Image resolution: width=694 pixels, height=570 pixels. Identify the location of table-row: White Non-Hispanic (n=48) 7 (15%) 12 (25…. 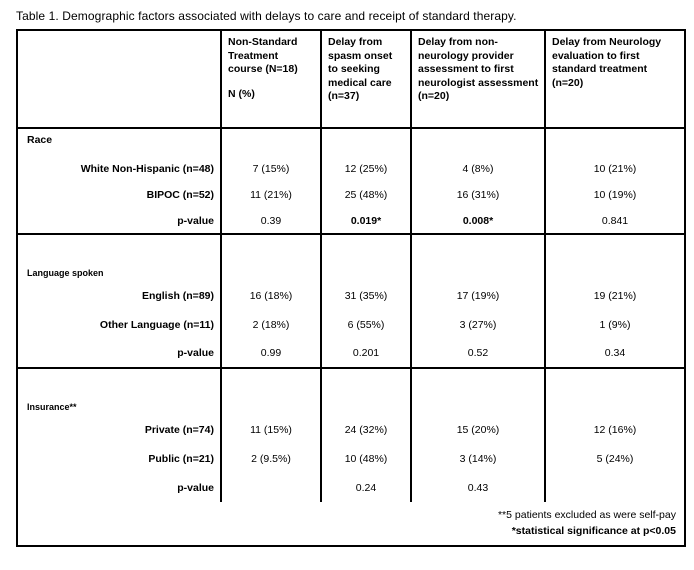
(351, 169).